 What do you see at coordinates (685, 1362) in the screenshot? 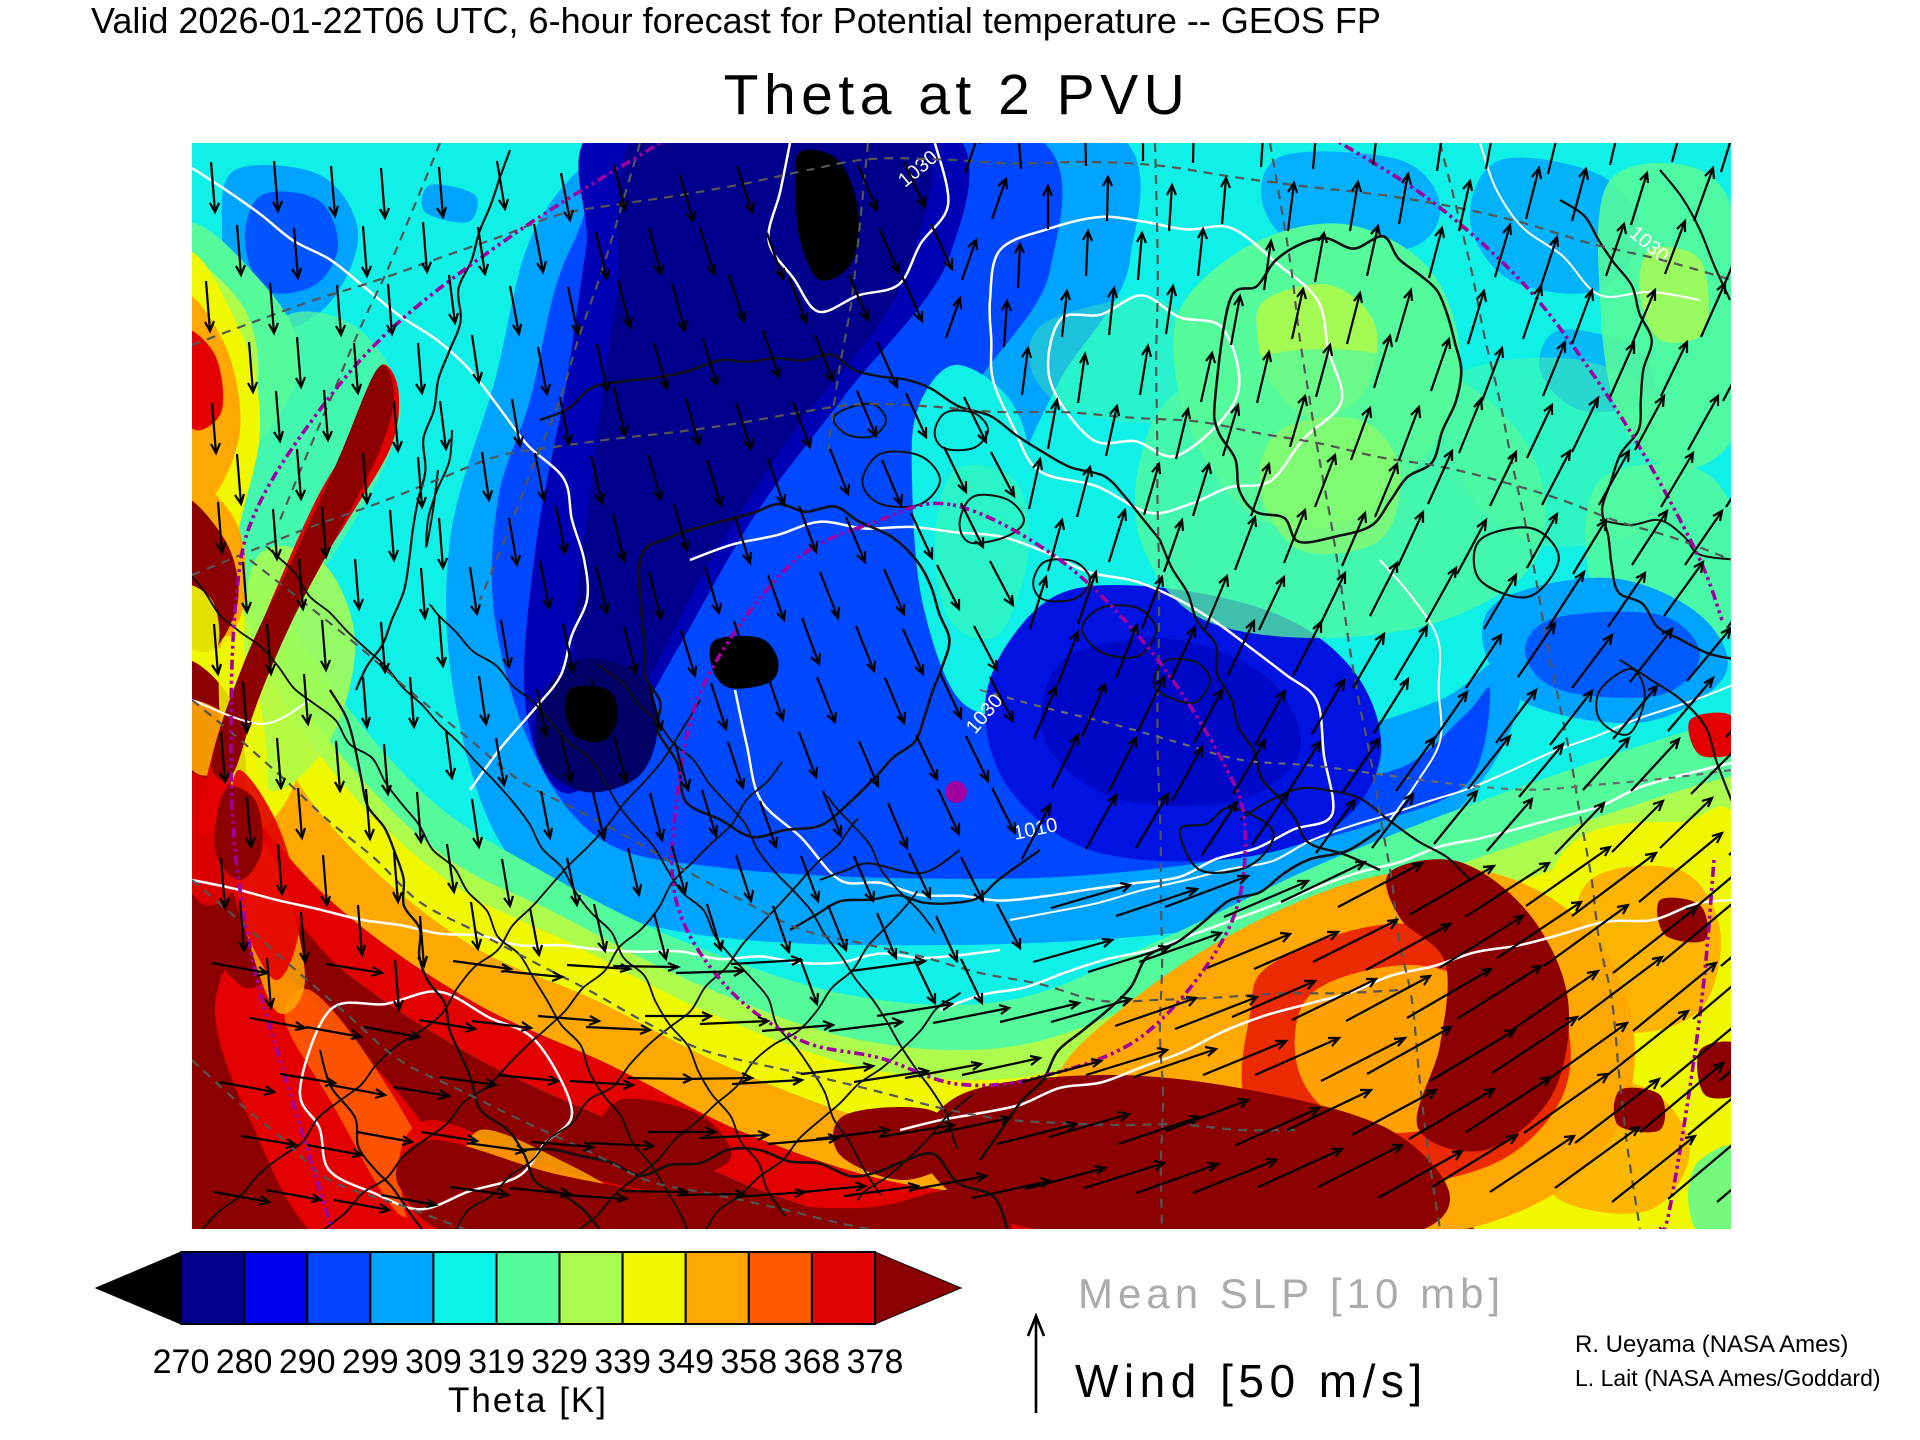
I see `svg-text: 349` at bounding box center [685, 1362].